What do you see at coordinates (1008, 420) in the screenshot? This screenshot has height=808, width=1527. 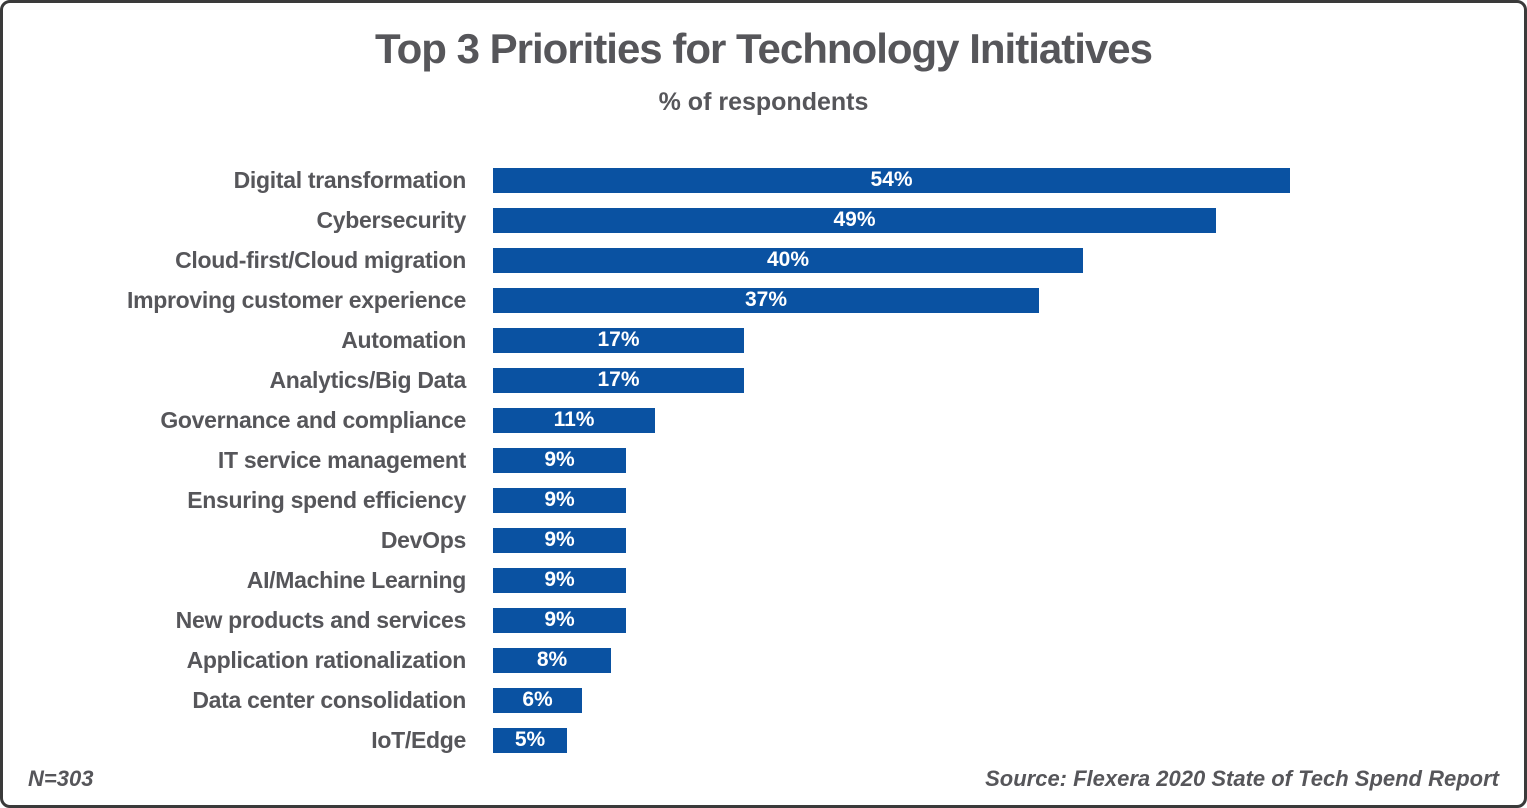 I see `bar-track: 11%` at bounding box center [1008, 420].